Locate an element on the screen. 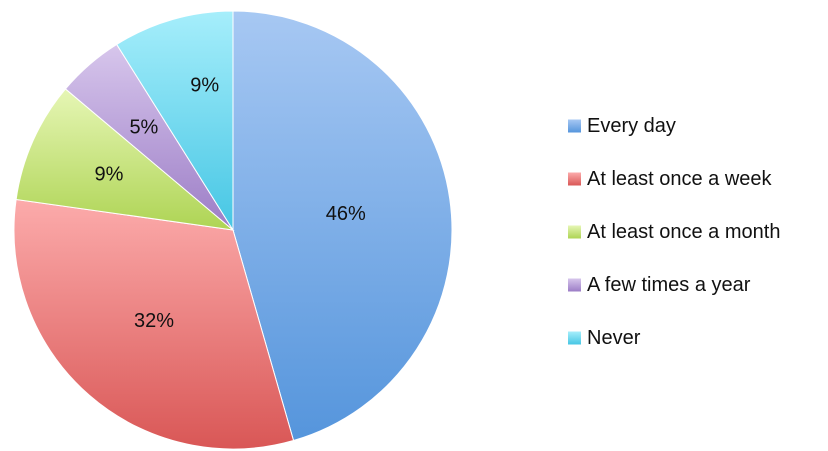 The width and height of the screenshot is (828, 451). legend-label: At least once a month is located at coordinates (683, 232).